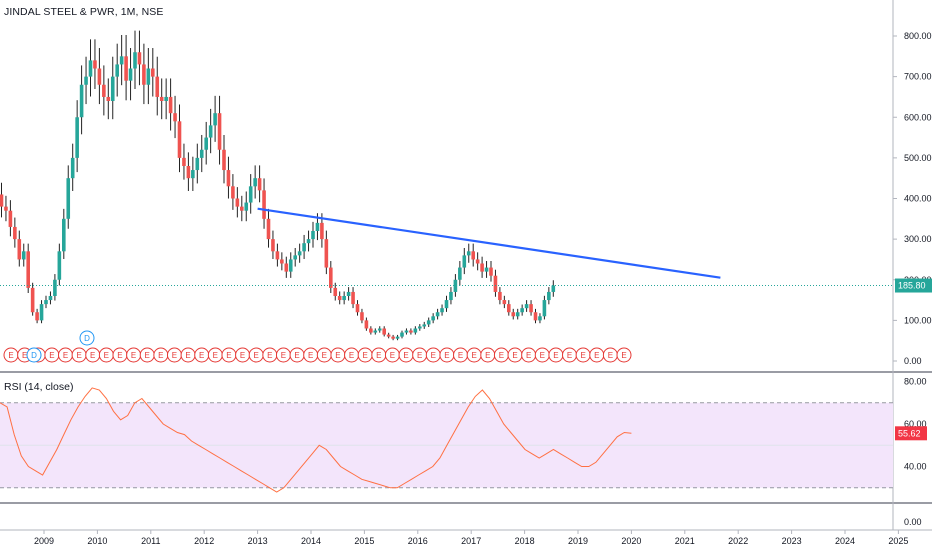  Describe the element at coordinates (685, 541) in the screenshot. I see `time-tick-label: 2021` at that location.